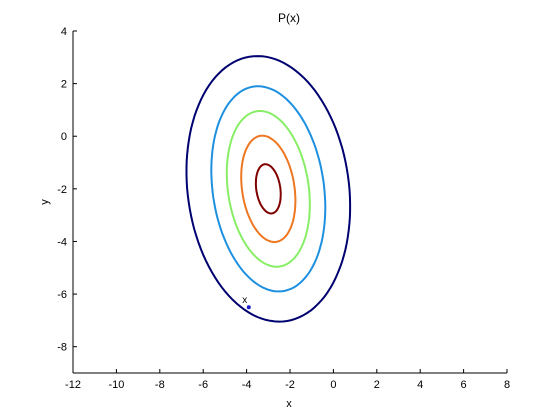  I want to click on x-tick-label: -4, so click(247, 385).